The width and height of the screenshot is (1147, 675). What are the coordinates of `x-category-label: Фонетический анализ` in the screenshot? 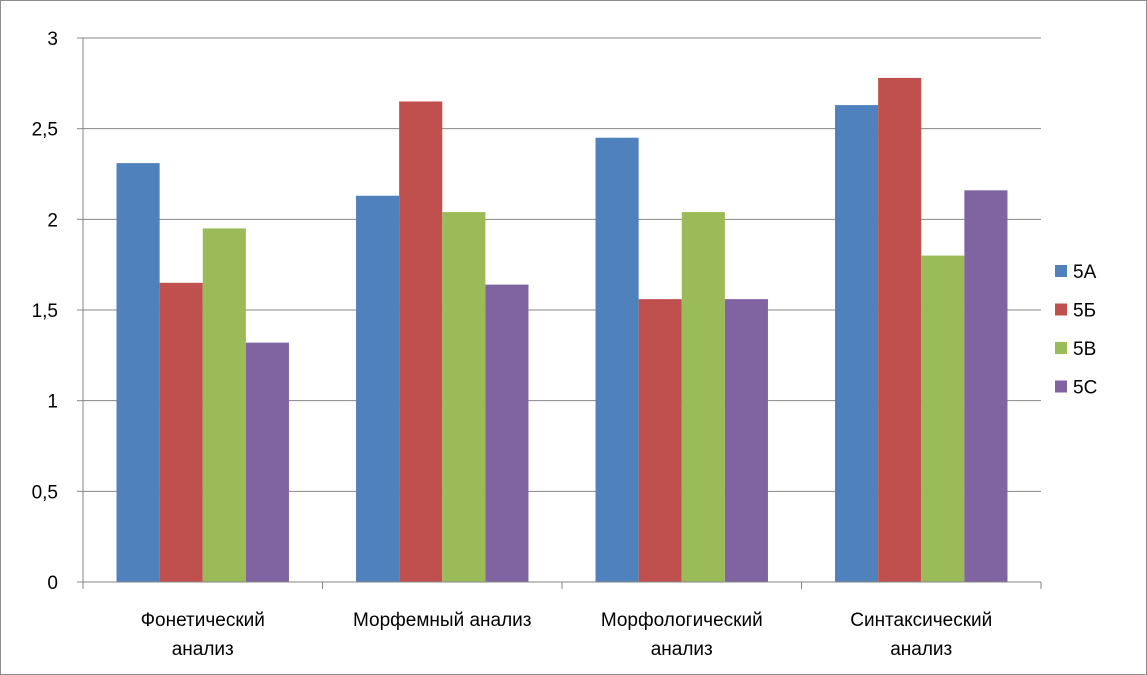 It's located at (203, 635).